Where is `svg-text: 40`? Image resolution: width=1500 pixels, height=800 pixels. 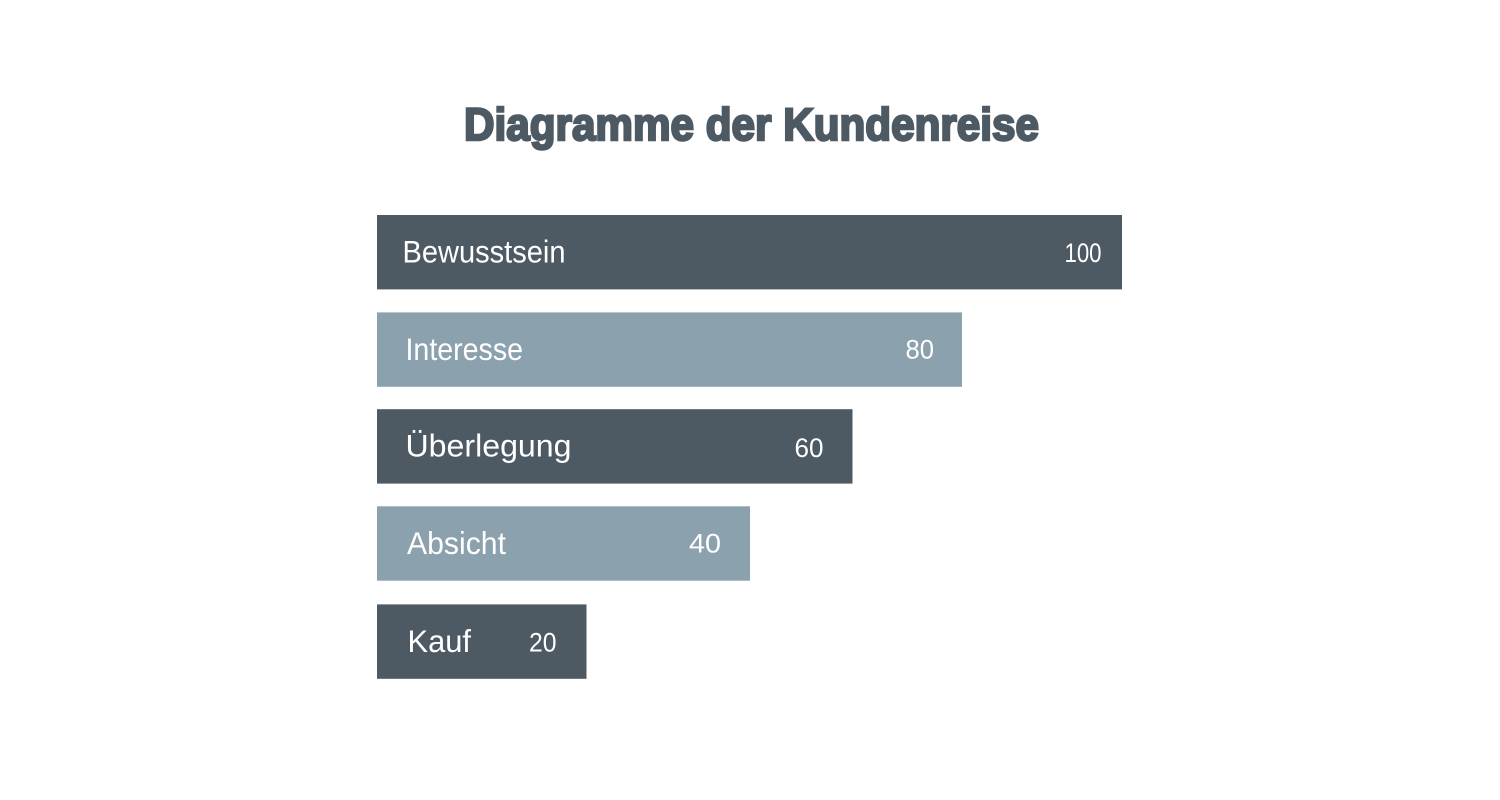
svg-text: 40 is located at coordinates (705, 544).